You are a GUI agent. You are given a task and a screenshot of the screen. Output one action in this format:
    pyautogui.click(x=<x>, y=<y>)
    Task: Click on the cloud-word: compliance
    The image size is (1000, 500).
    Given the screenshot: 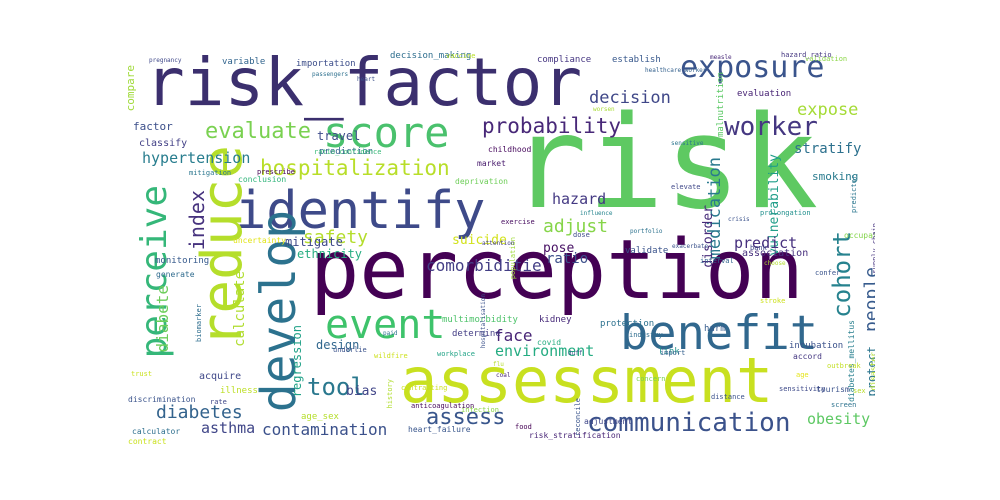 What is the action you would take?
    pyautogui.click(x=564, y=60)
    